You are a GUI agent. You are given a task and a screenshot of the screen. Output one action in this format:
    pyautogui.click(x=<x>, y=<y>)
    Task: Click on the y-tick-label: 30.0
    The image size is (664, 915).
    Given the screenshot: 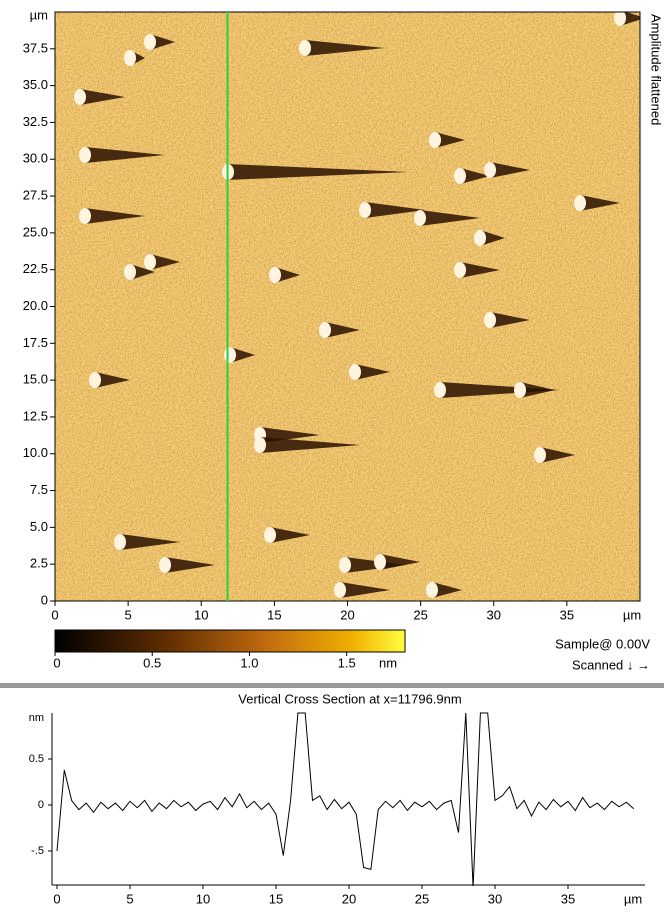 What is the action you would take?
    pyautogui.click(x=35, y=158)
    